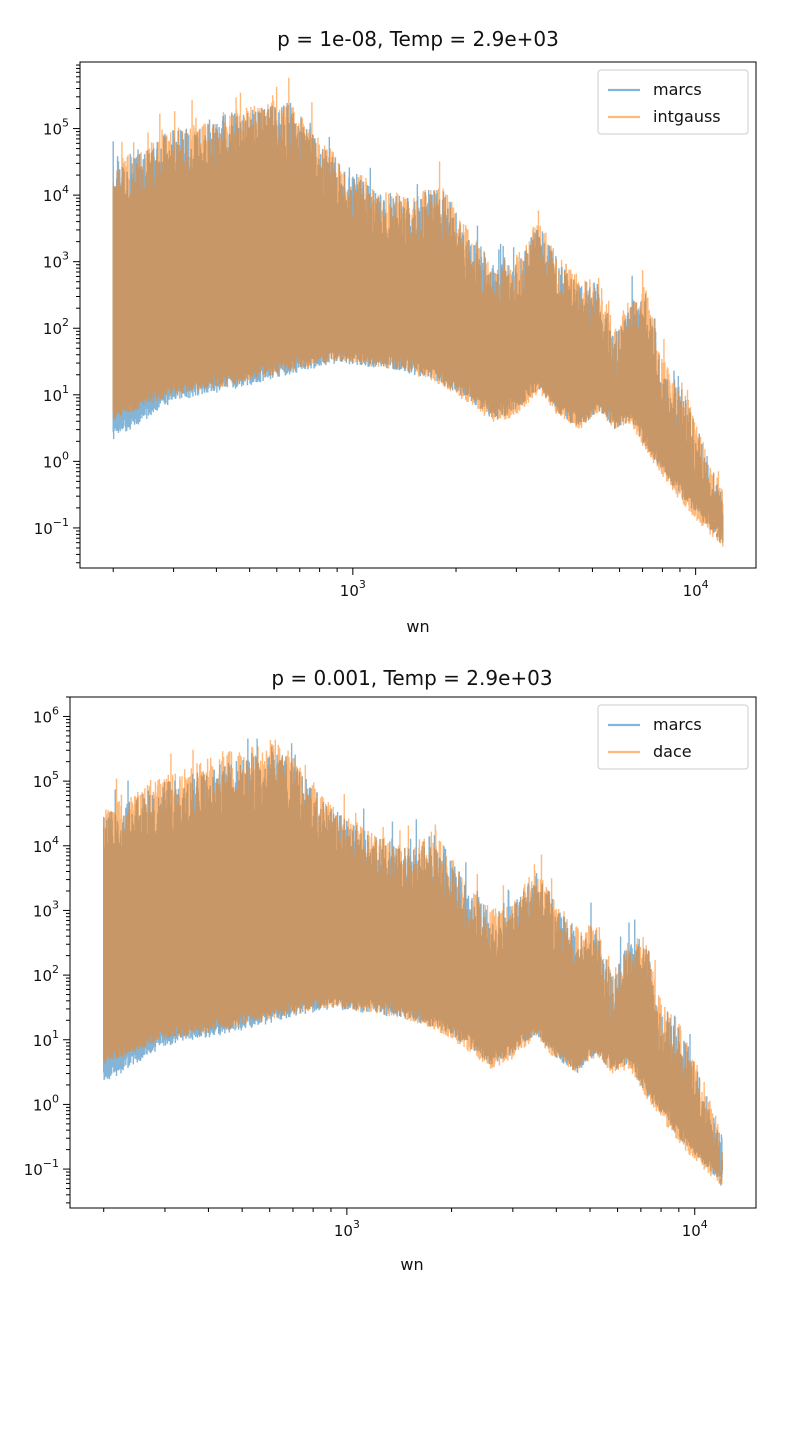  What do you see at coordinates (411, 678) in the screenshot?
I see `chart-2-title: p = 0.001, Temp = 2.9e+03` at bounding box center [411, 678].